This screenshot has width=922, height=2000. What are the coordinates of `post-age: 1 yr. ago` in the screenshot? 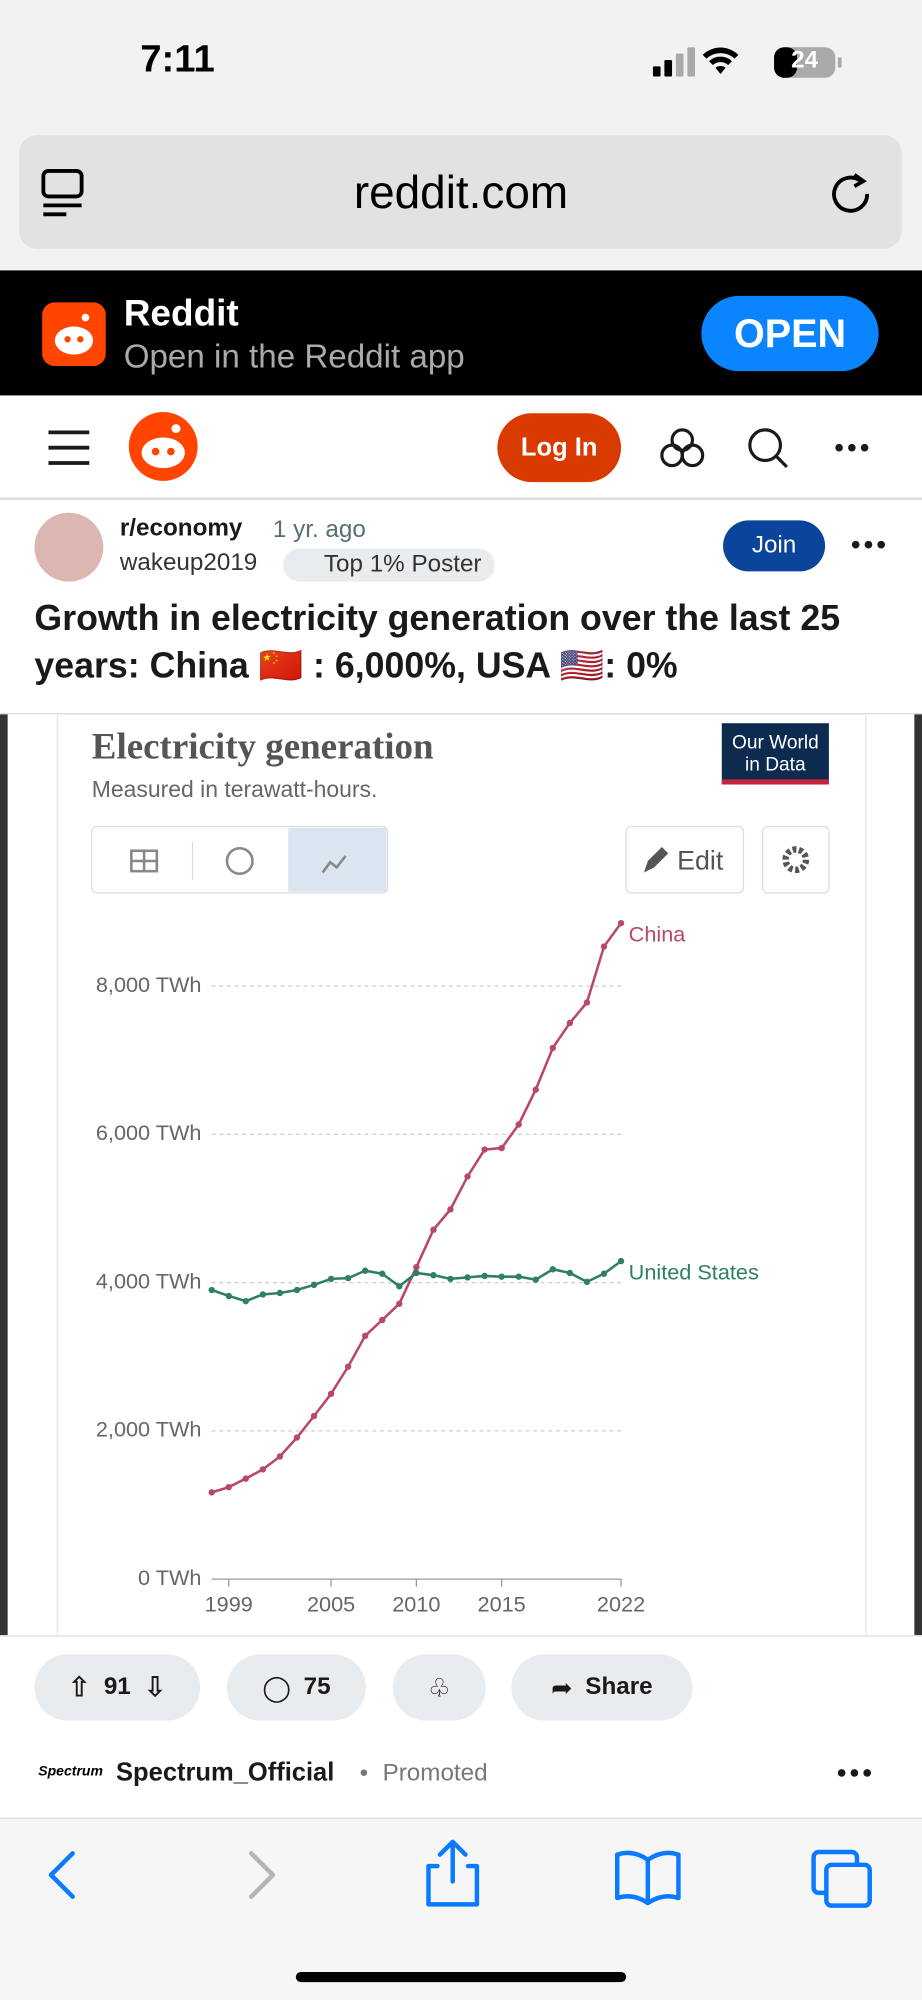 It's located at (319, 530).